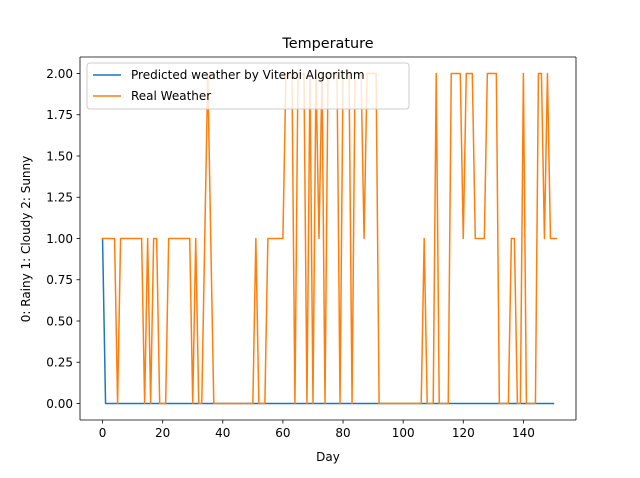 This screenshot has height=478, width=640. I want to click on x-tick-label: 100, so click(403, 433).